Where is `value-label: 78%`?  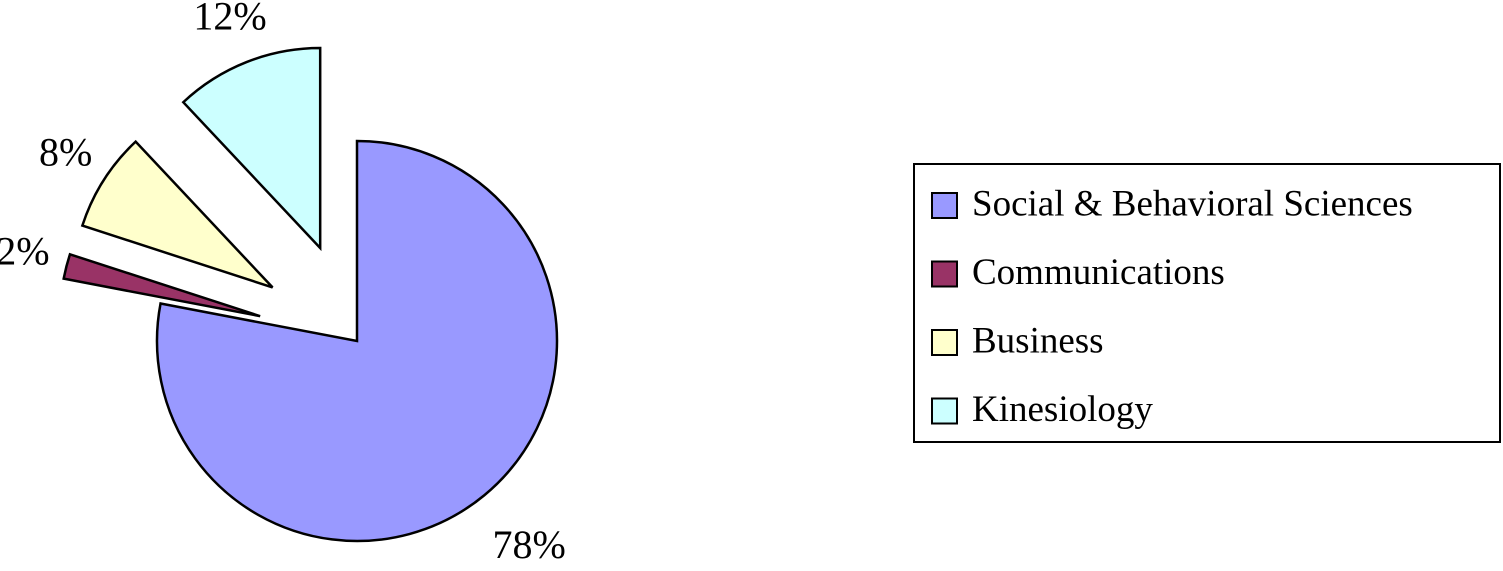
value-label: 78% is located at coordinates (528, 544).